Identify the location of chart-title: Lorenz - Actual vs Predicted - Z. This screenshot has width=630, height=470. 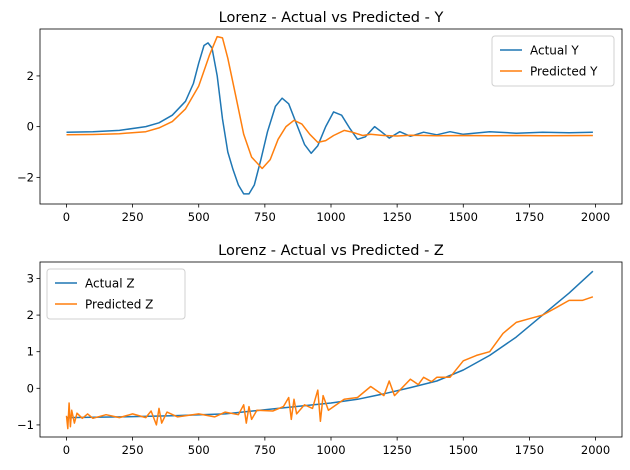
(331, 251).